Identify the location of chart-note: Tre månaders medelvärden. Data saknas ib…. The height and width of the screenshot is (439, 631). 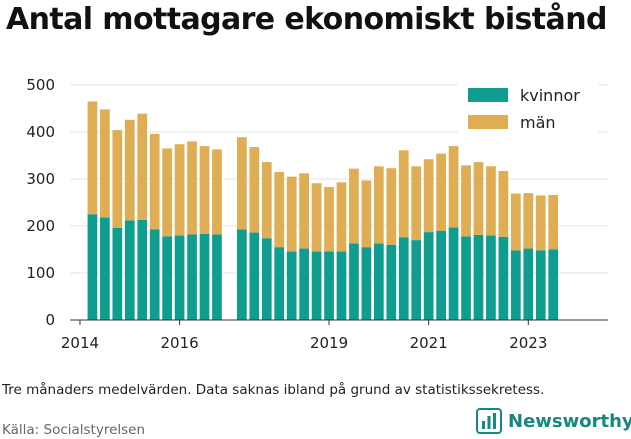
(273, 390).